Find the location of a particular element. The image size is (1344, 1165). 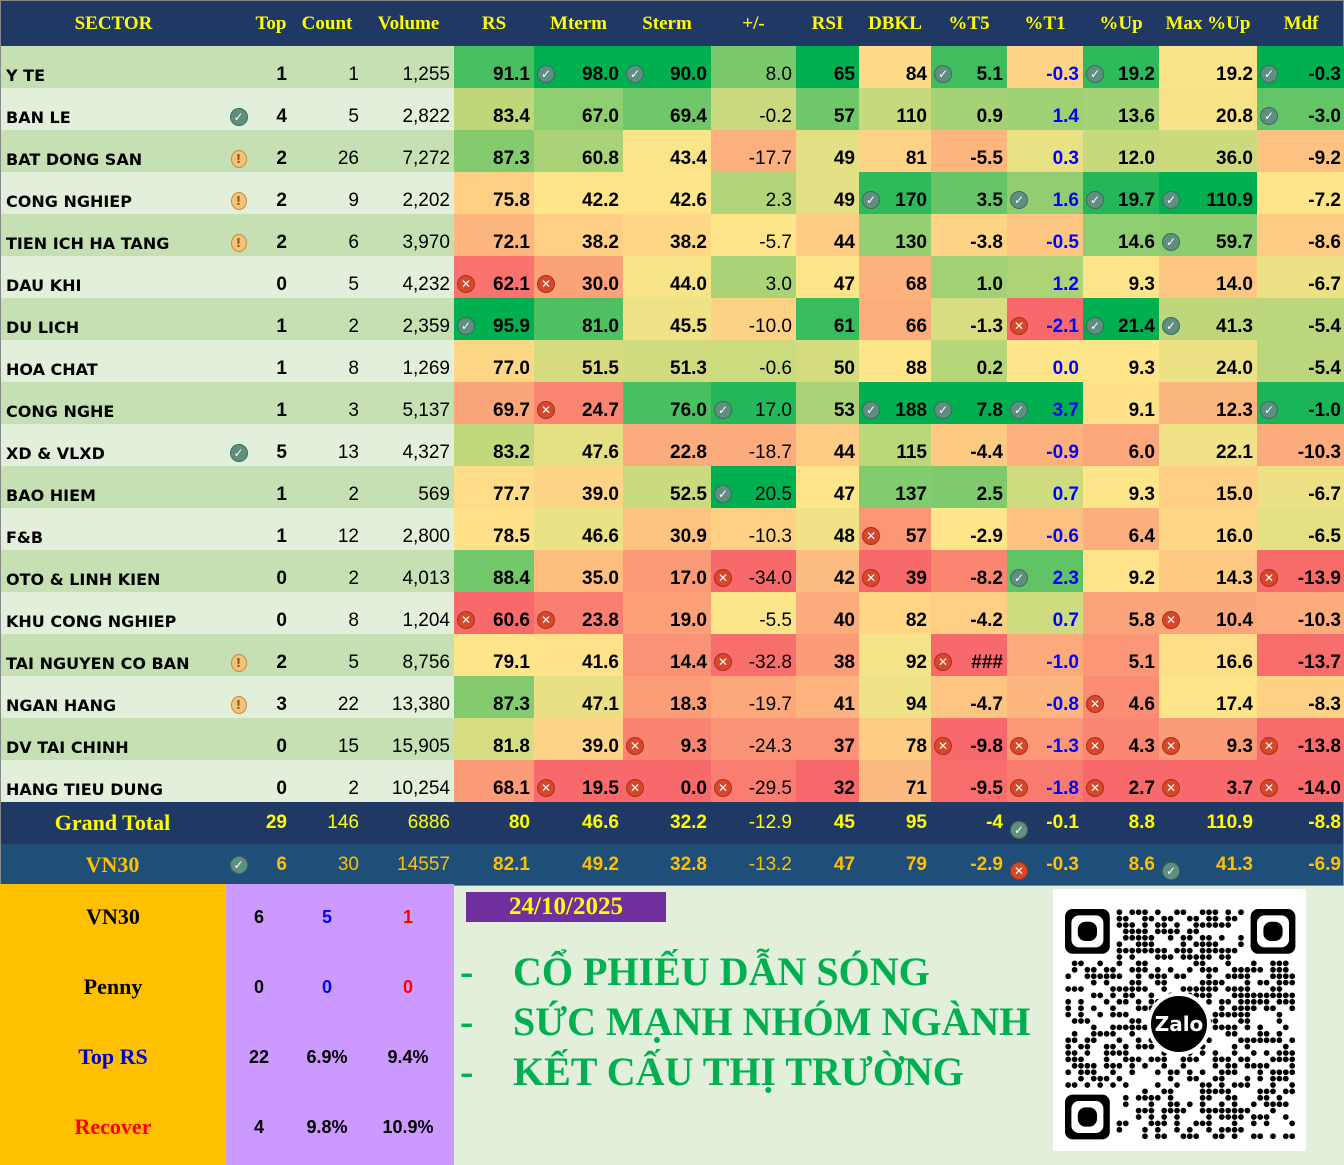

zalo-qr-code: Zalo is located at coordinates (1179, 1020).